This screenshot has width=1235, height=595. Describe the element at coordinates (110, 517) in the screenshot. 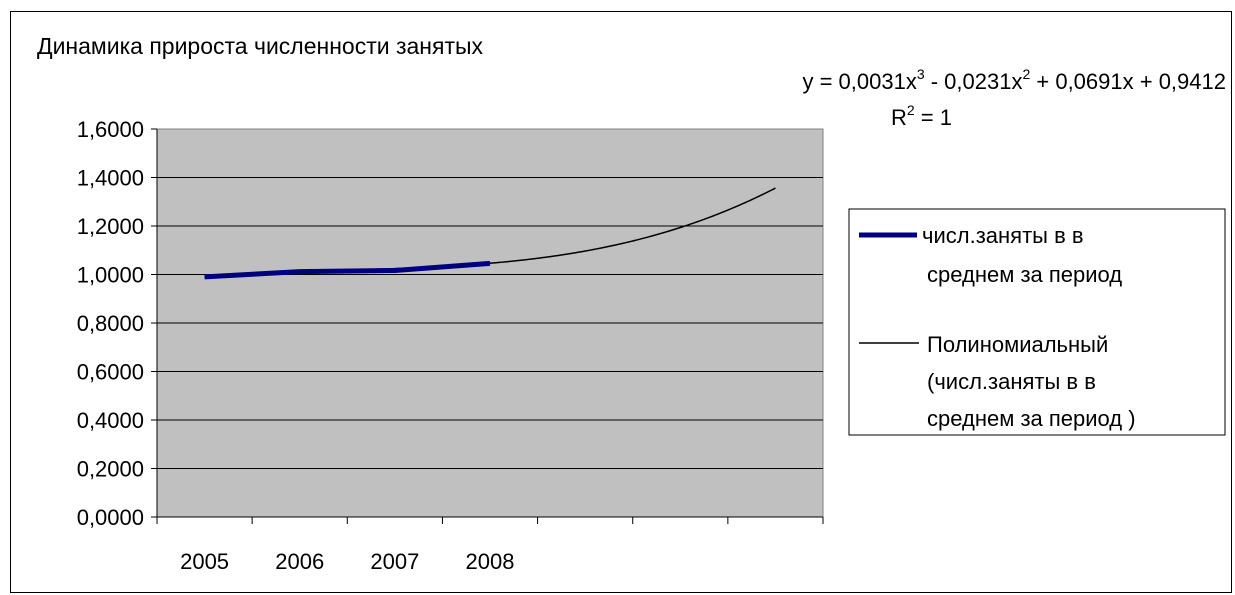

I see `y-tick-label: 0,0000` at that location.